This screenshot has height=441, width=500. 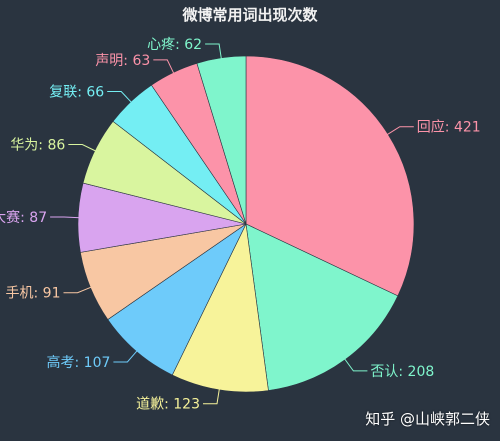 What do you see at coordinates (126, 356) in the screenshot?
I see `leader-line-高考` at bounding box center [126, 356].